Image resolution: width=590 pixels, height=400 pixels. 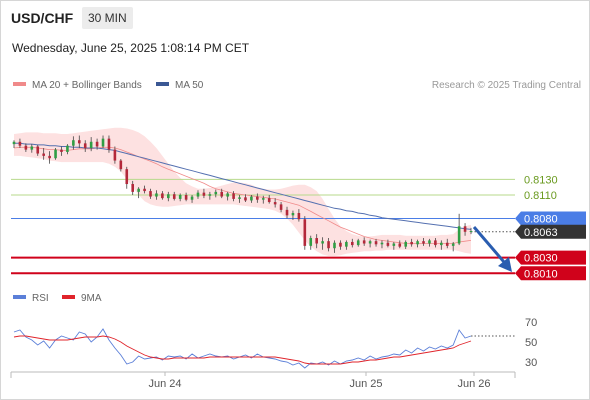 I want to click on legend-rsi-label: RSI, so click(x=40, y=298).